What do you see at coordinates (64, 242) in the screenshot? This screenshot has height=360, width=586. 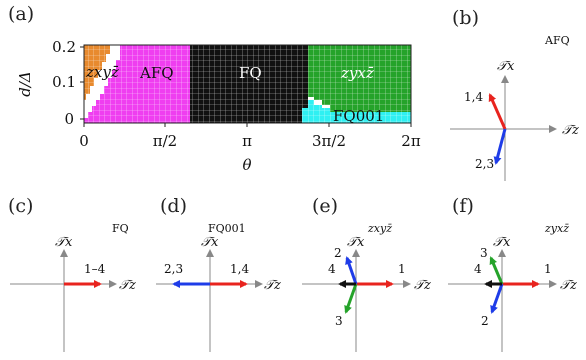 I see `panel-c-axis-x: 𝒯x` at bounding box center [64, 242].